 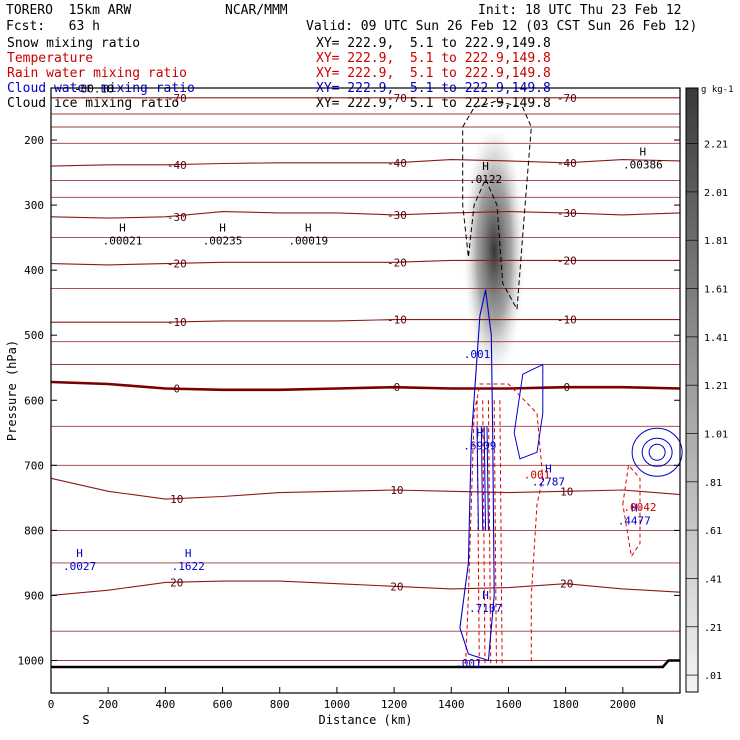 I want to click on colorbar-tick-label: 2.01, so click(x=716, y=193).